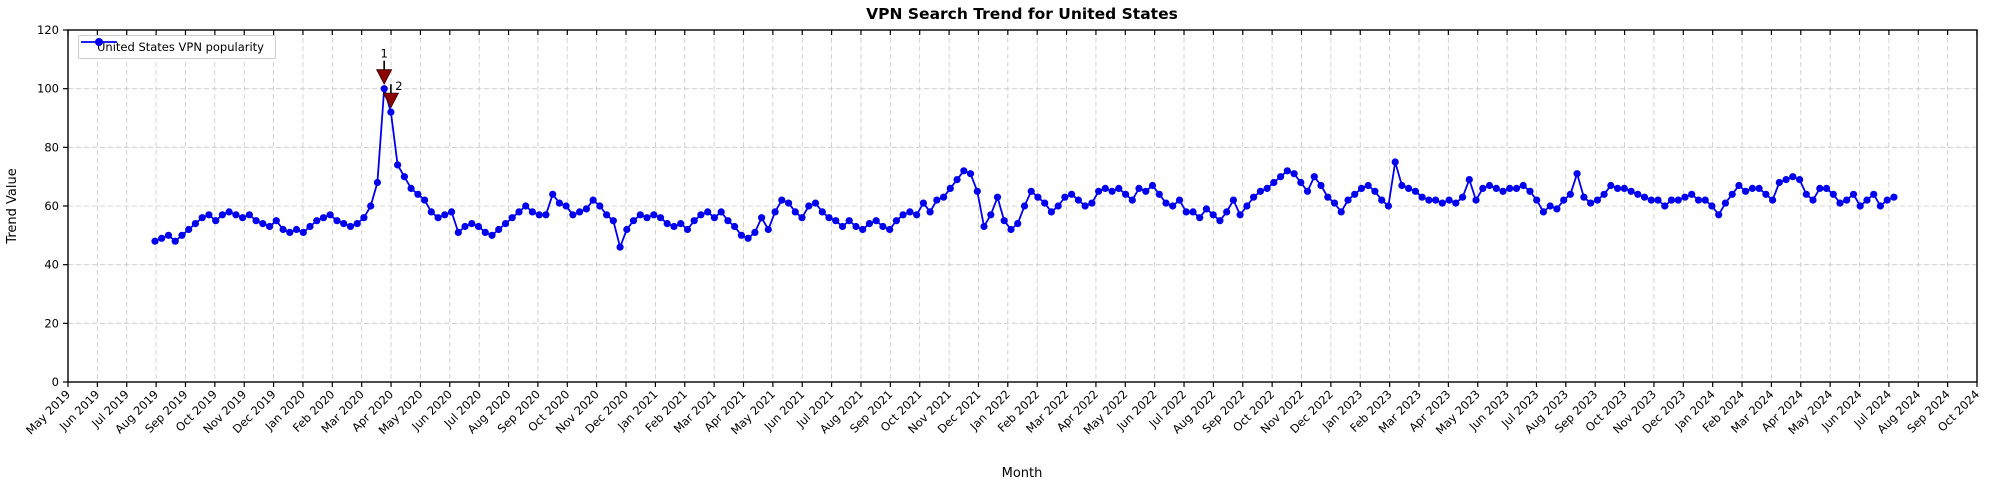 The height and width of the screenshot is (490, 1990). I want to click on y-tick-label: 0, so click(55, 382).